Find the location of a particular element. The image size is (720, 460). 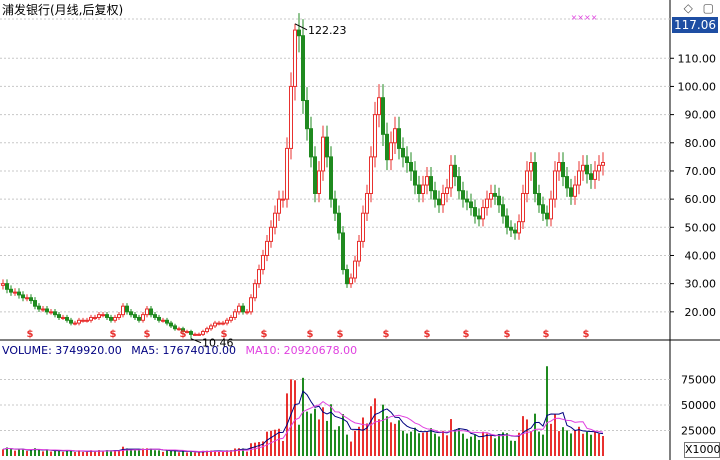

ma10-line is located at coordinates (303, 426).